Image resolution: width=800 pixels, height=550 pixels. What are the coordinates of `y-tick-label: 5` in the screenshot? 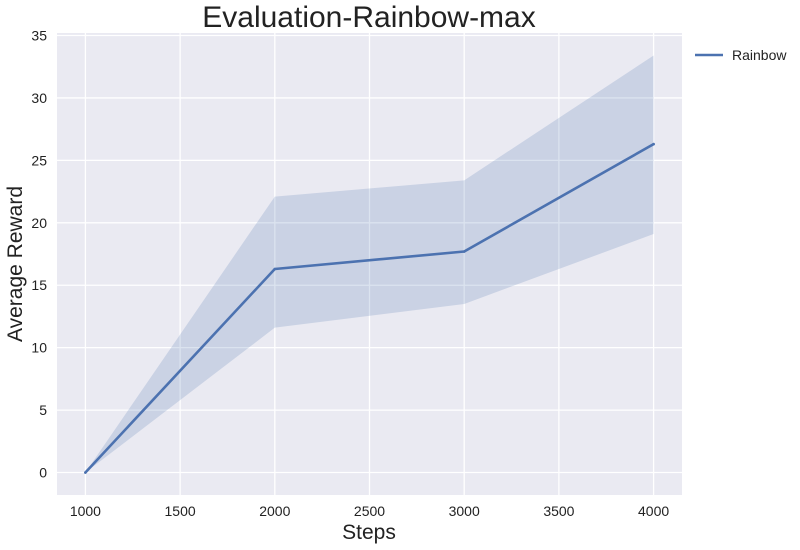 It's located at (43, 410).